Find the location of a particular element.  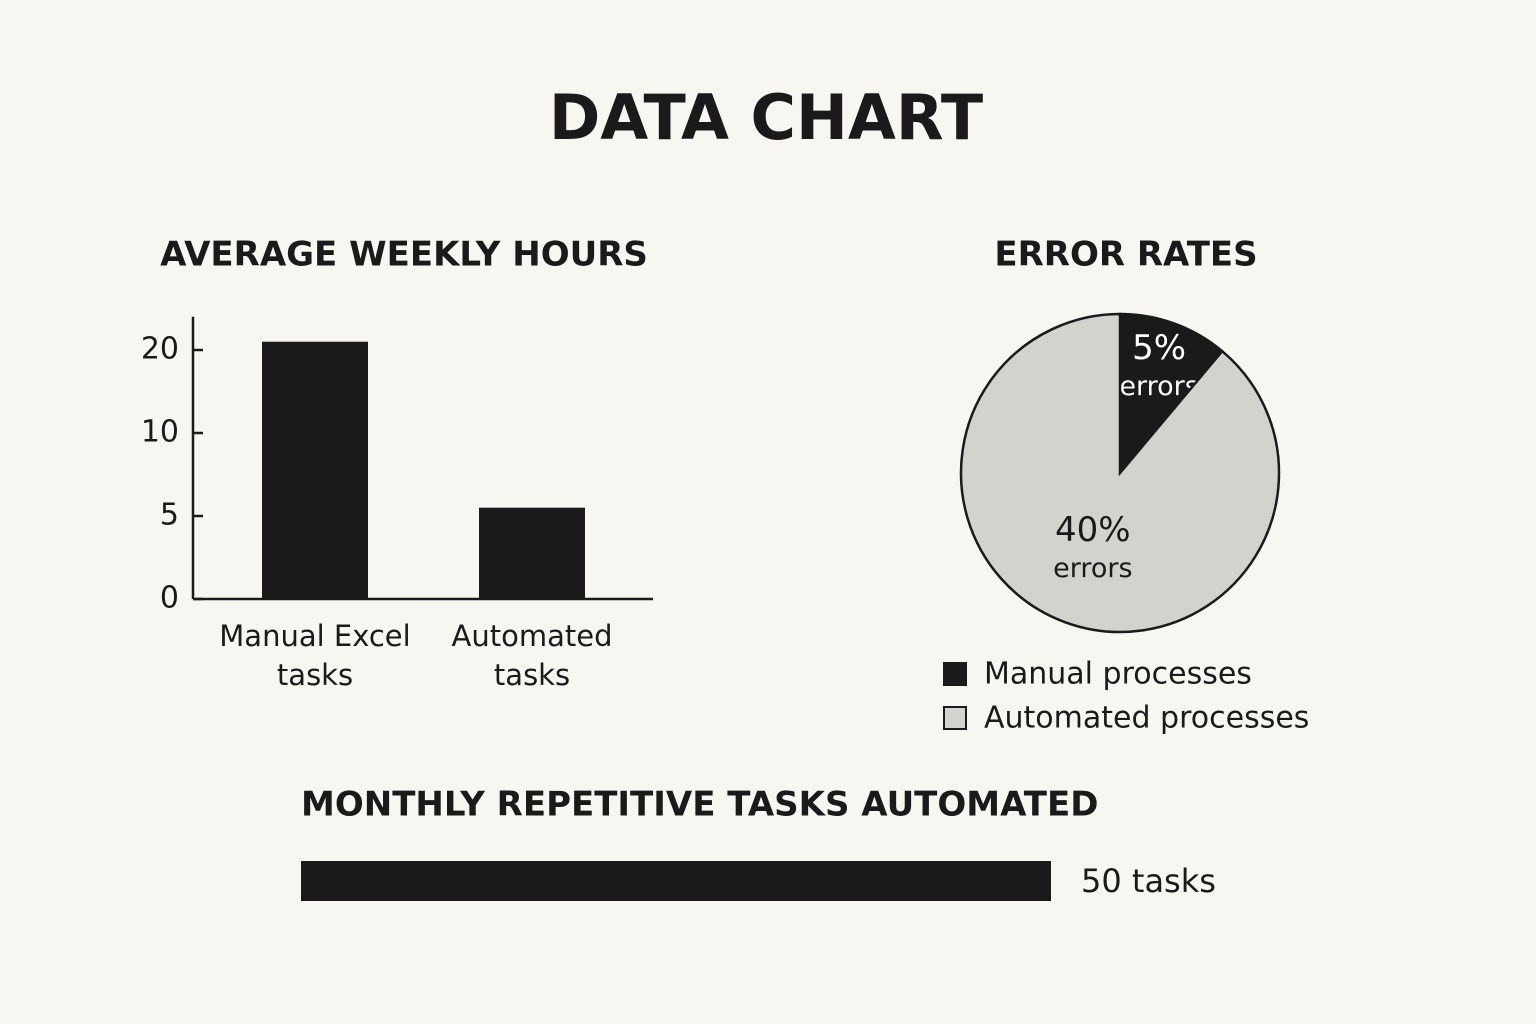

chart-title: MONTHLY REPETITIVE TASKS AUTOMATED is located at coordinates (699, 805).